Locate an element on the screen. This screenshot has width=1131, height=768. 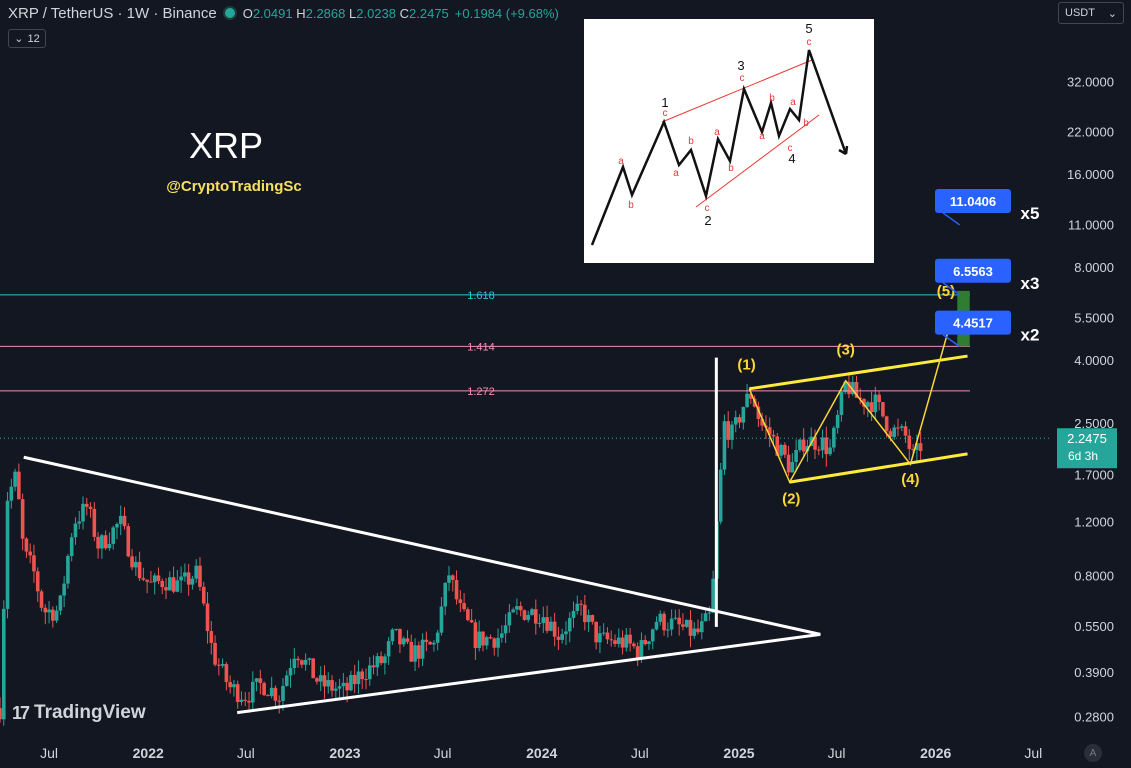
x-tick-label: 2026 is located at coordinates (935, 753).